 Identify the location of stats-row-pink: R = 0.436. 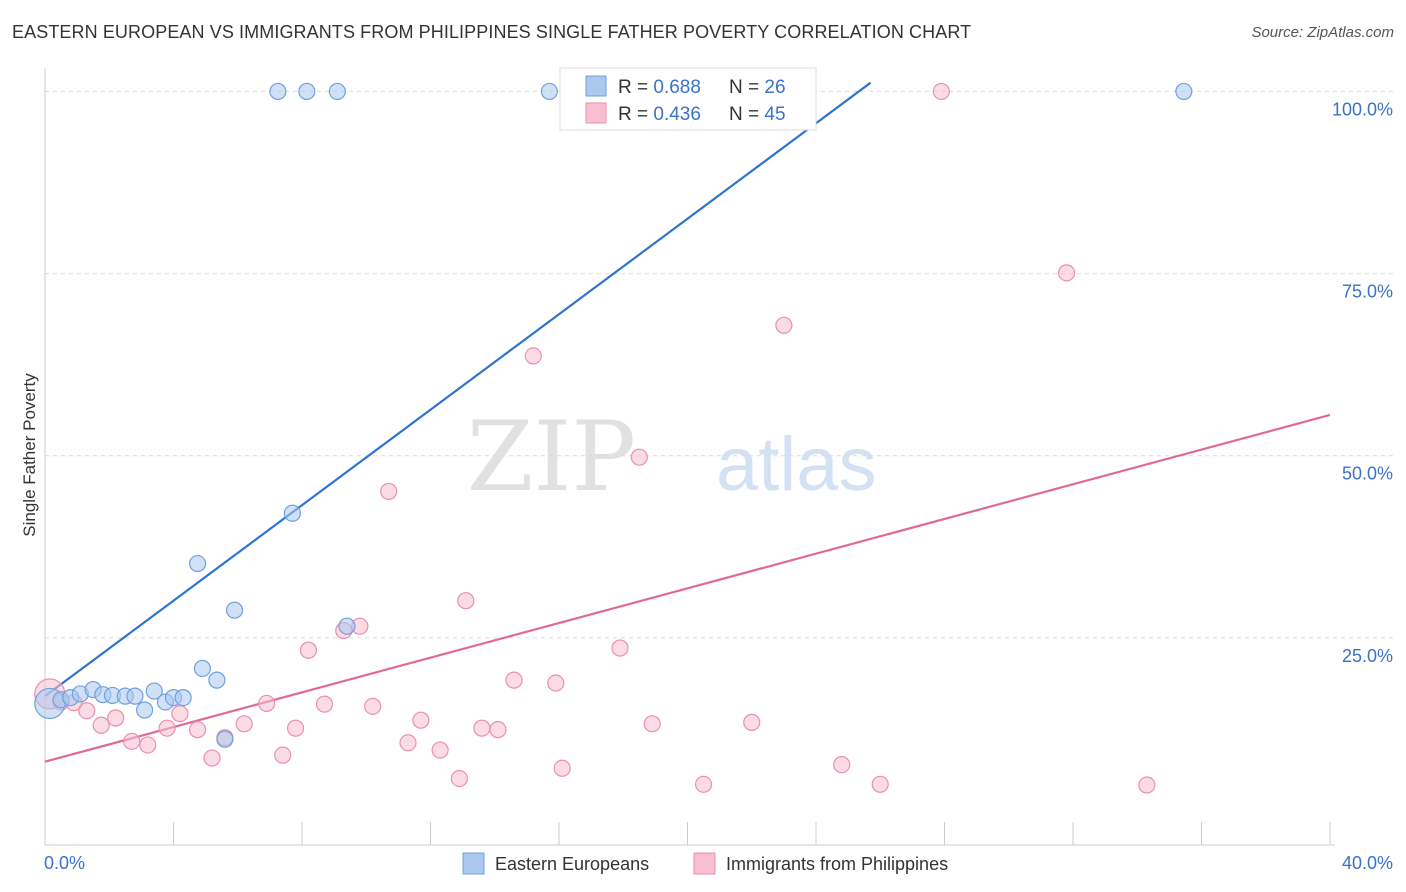
(659, 114).